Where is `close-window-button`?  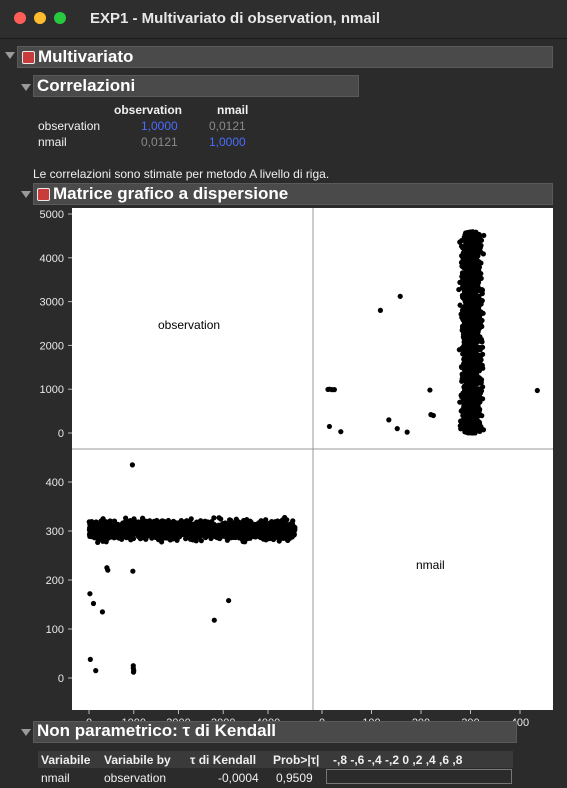
close-window-button is located at coordinates (20, 18).